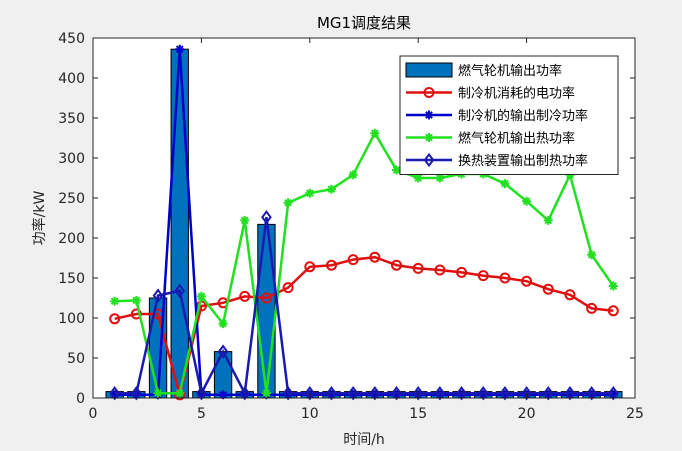  Describe the element at coordinates (510, 71) in the screenshot. I see `legend-label: 燃气轮机输出功率` at that location.